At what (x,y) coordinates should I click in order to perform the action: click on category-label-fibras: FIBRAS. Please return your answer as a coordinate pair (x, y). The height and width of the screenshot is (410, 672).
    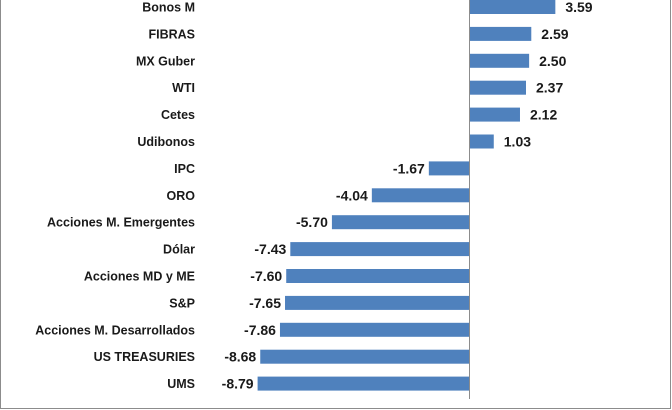
    Looking at the image, I should click on (171, 34).